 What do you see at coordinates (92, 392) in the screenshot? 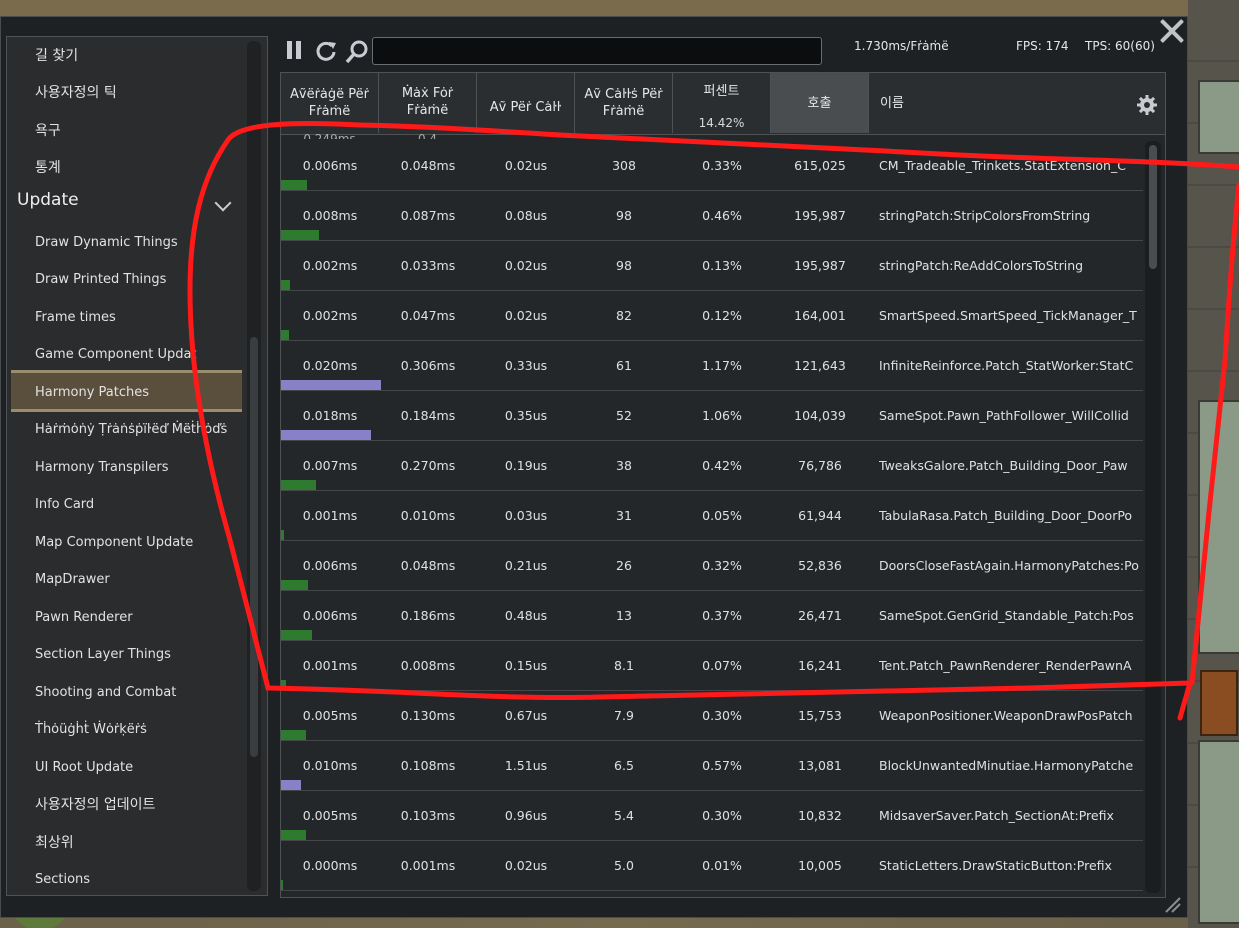
I see `sidebar-item-harmony-patches: Harmony Patches` at bounding box center [92, 392].